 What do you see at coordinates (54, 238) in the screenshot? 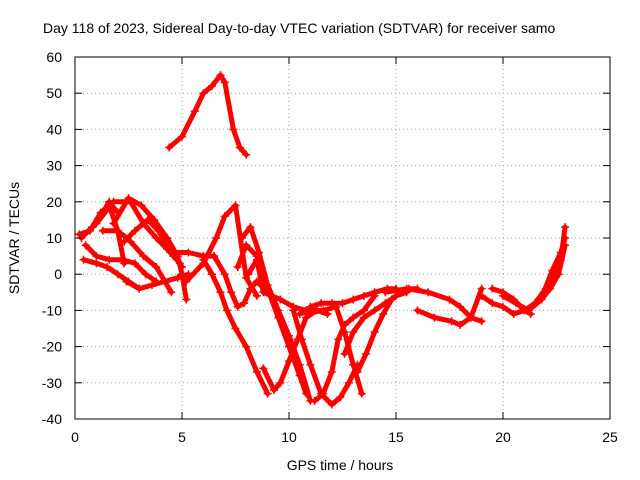
I see `y-tick-label: 10` at bounding box center [54, 238].